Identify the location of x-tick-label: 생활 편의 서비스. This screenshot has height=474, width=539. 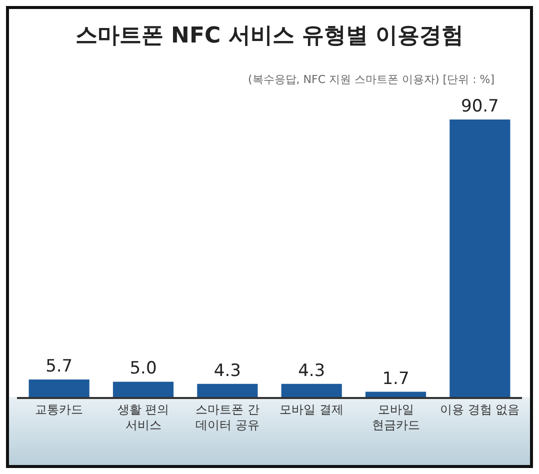
(143, 417).